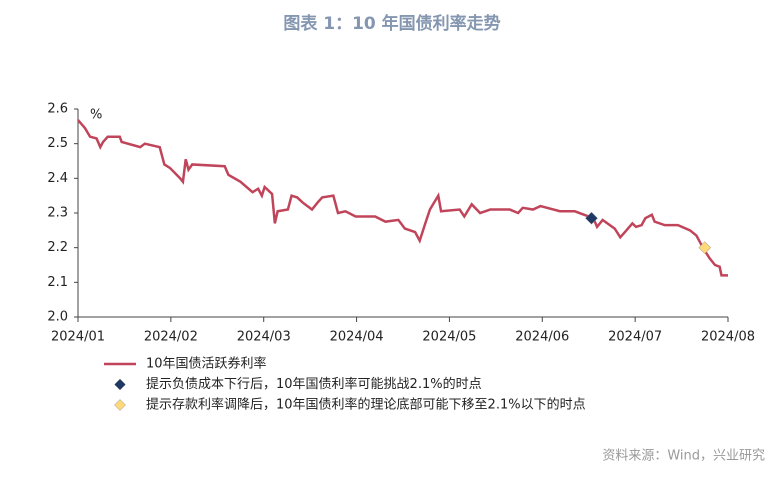  I want to click on x-tick-label: 2024/03, so click(264, 337).